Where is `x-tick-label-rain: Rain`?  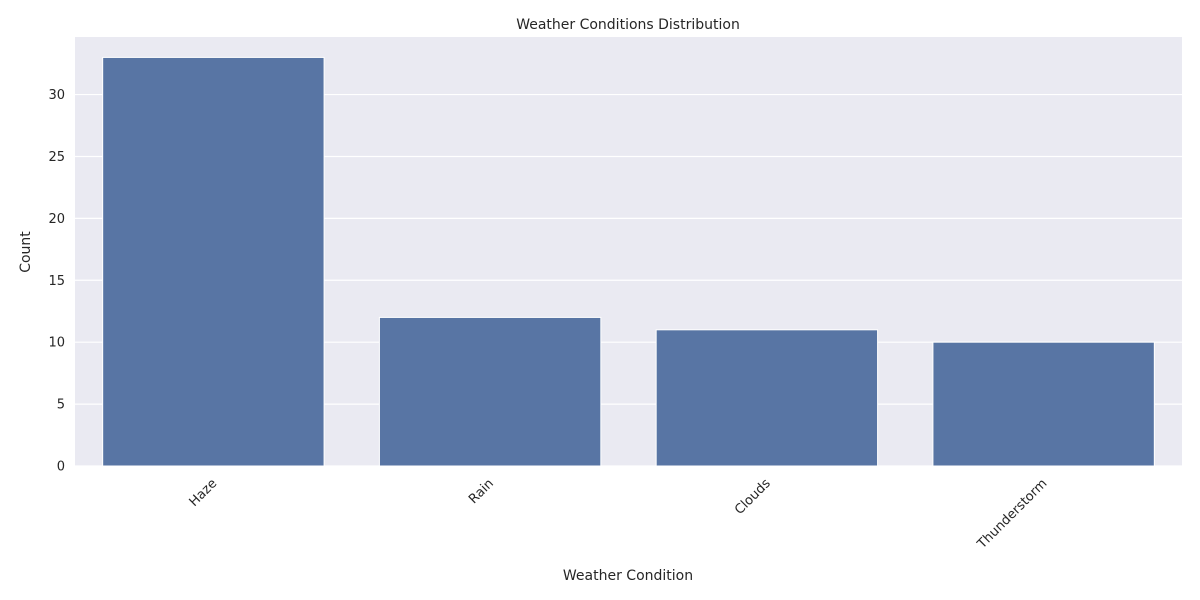
x-tick-label-rain: Rain is located at coordinates (481, 491).